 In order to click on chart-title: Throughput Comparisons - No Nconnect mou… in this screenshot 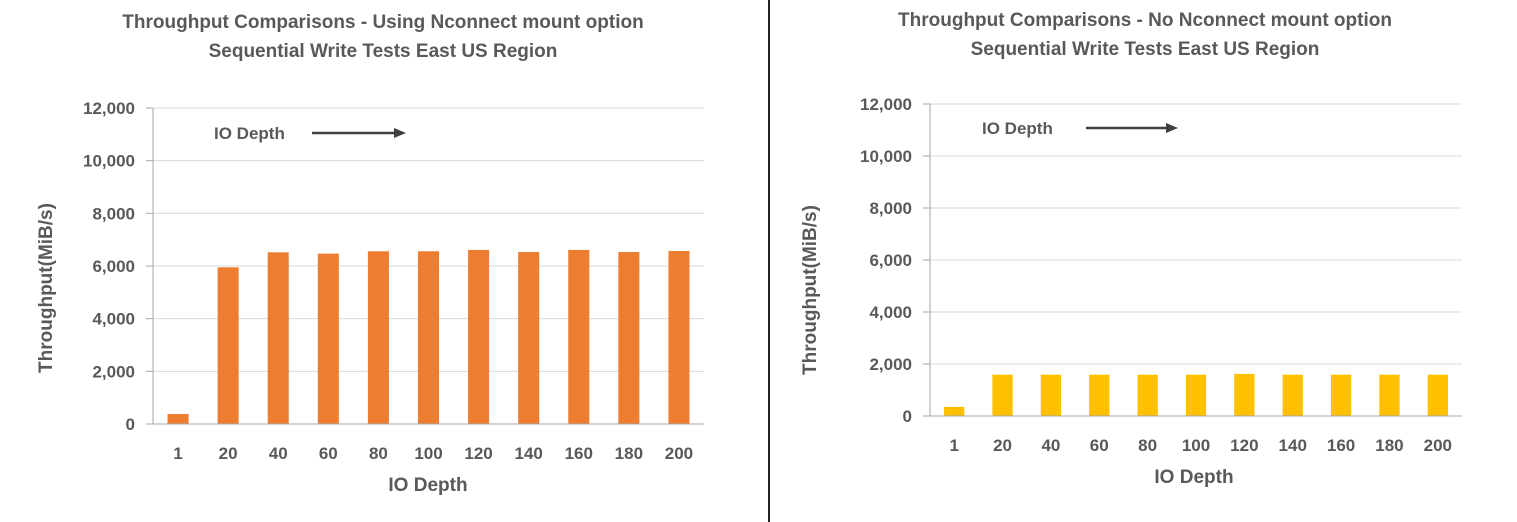, I will do `click(1145, 20)`.